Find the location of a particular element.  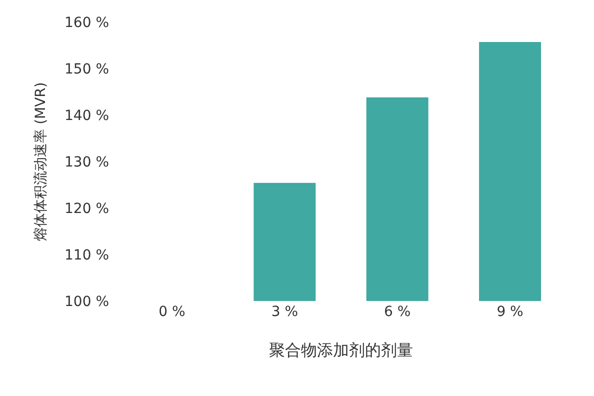

x-tick-label: 9 % is located at coordinates (510, 312).